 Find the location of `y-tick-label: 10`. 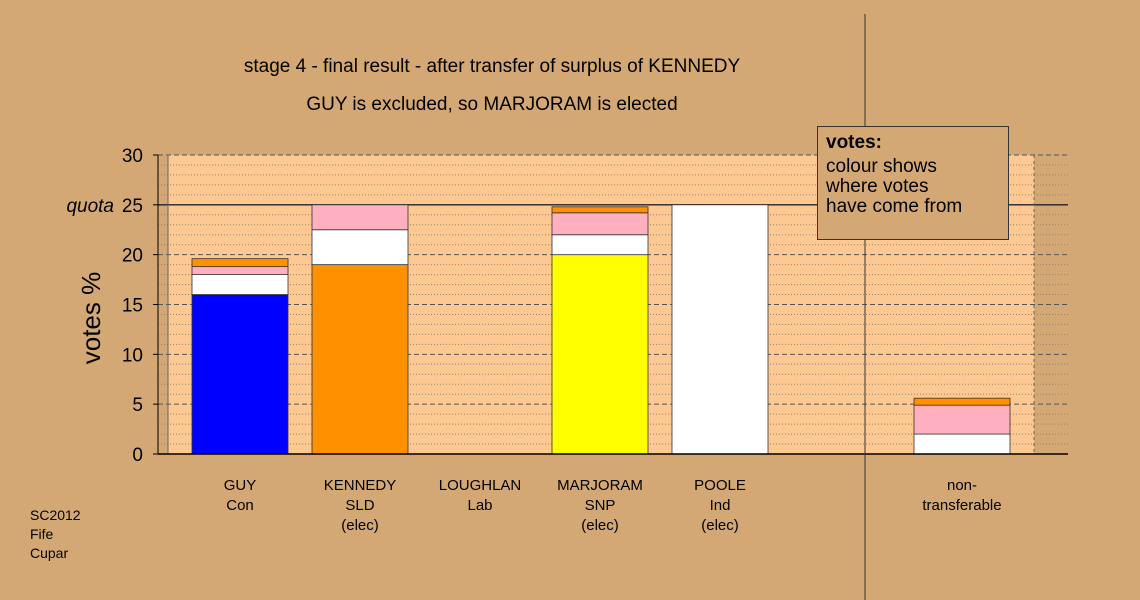

y-tick-label: 10 is located at coordinates (132, 355).